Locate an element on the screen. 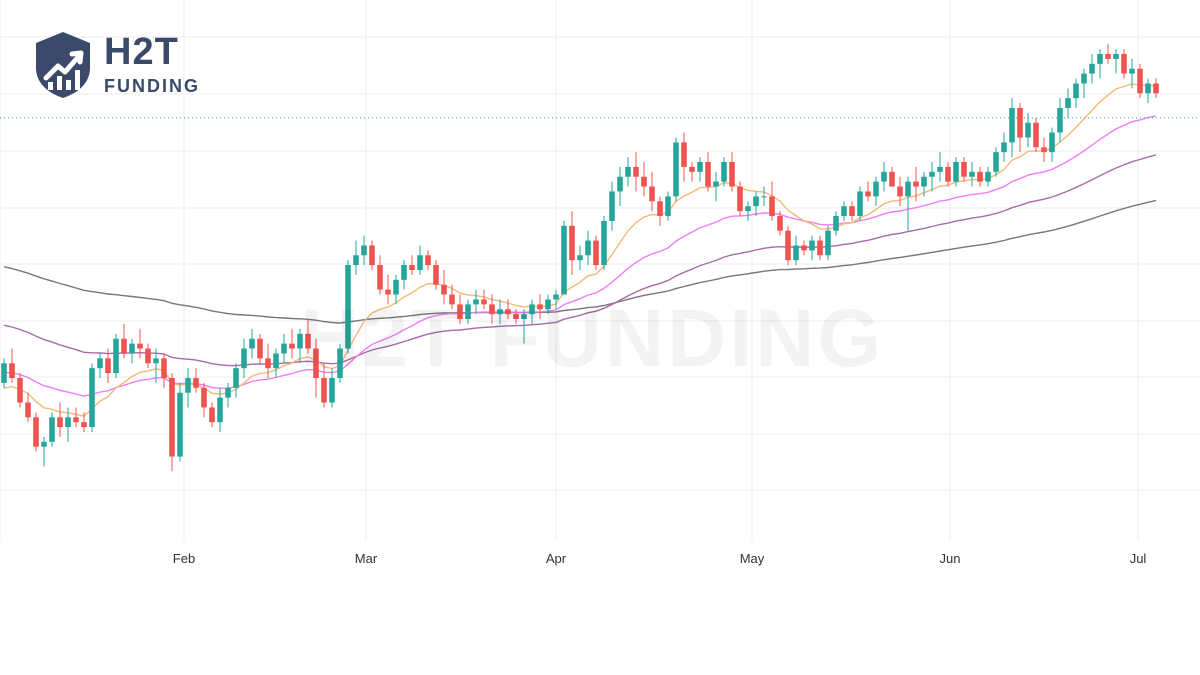 The width and height of the screenshot is (1200, 675). shield-chart-icon is located at coordinates (63, 65).